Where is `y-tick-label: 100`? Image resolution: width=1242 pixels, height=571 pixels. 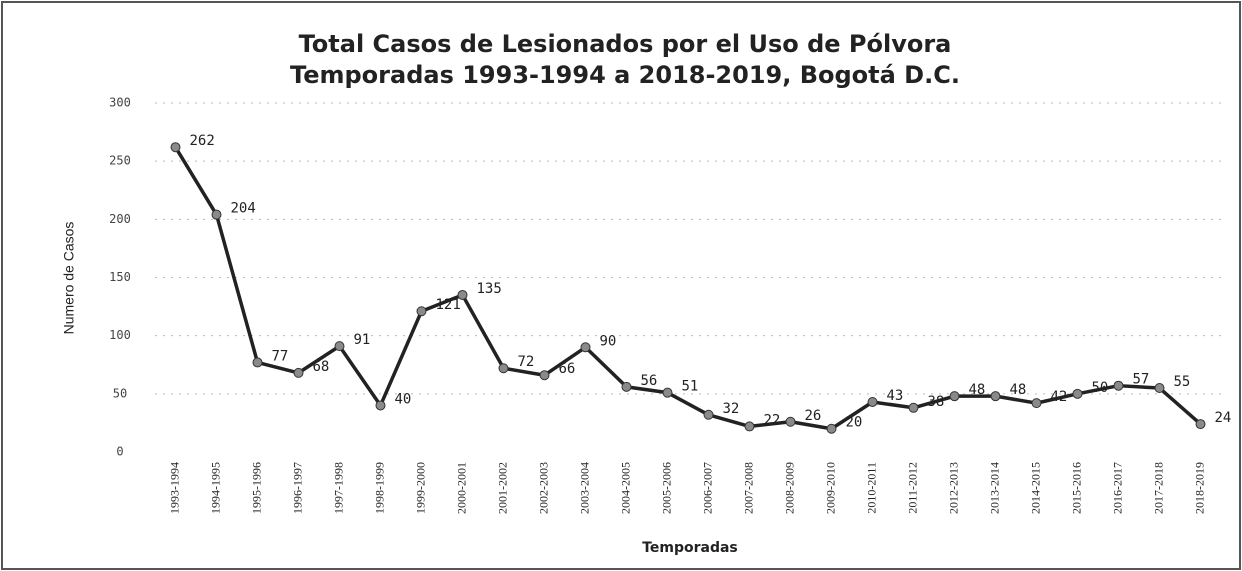 y-tick-label: 100 is located at coordinates (120, 335).